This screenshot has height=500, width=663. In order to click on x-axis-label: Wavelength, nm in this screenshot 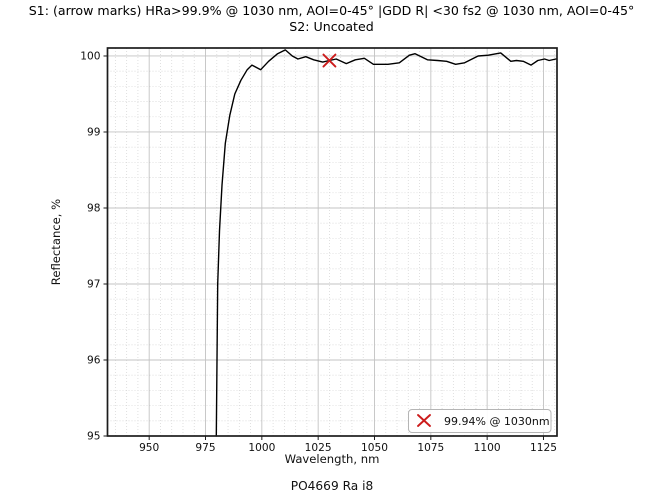, I will do `click(332, 459)`.